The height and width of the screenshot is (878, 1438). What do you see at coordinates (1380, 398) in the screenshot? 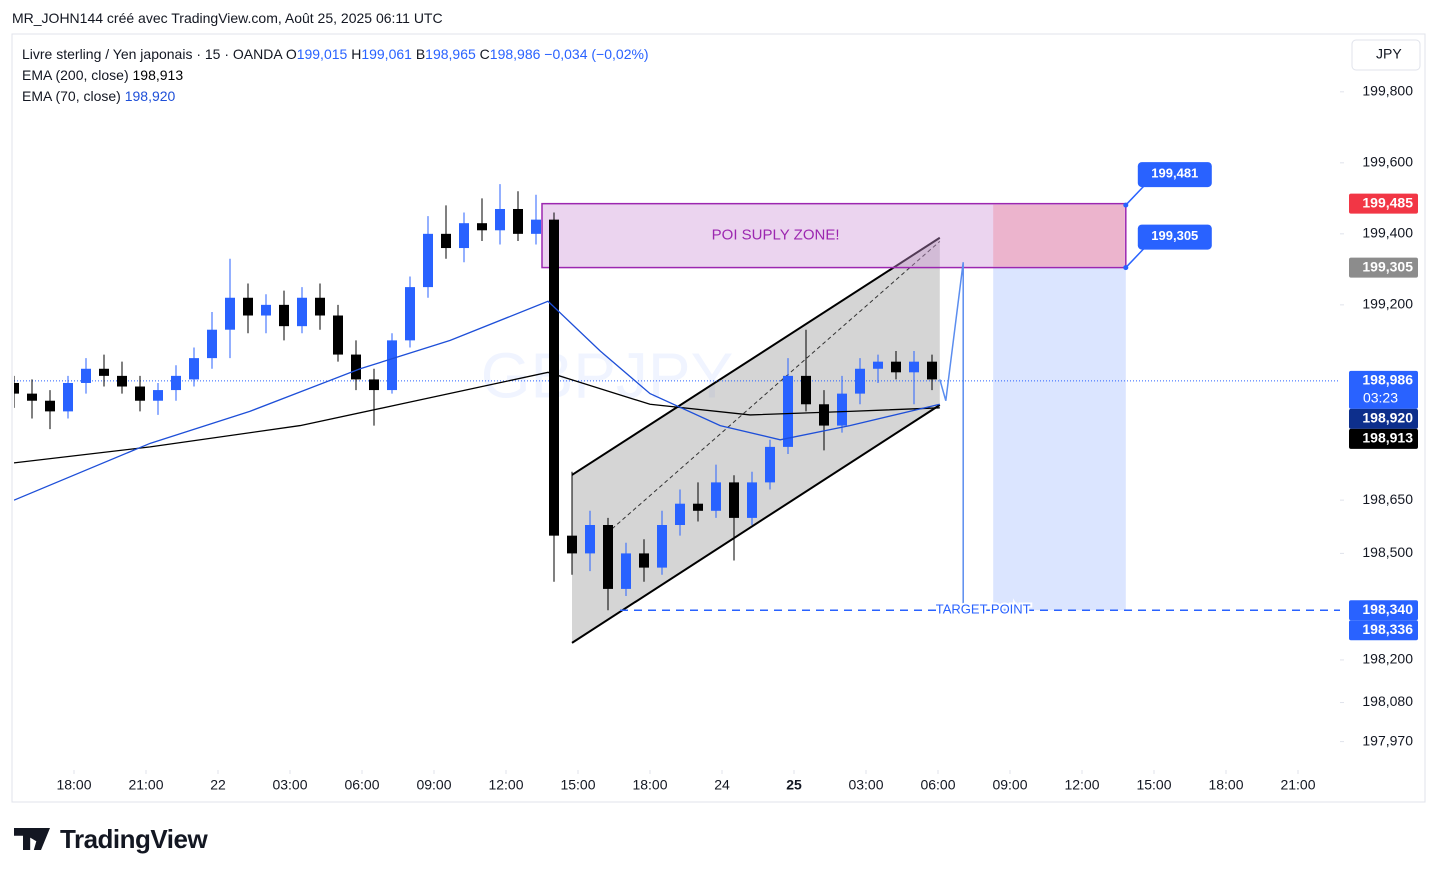
I see `price-countdown: 03:23` at bounding box center [1380, 398].